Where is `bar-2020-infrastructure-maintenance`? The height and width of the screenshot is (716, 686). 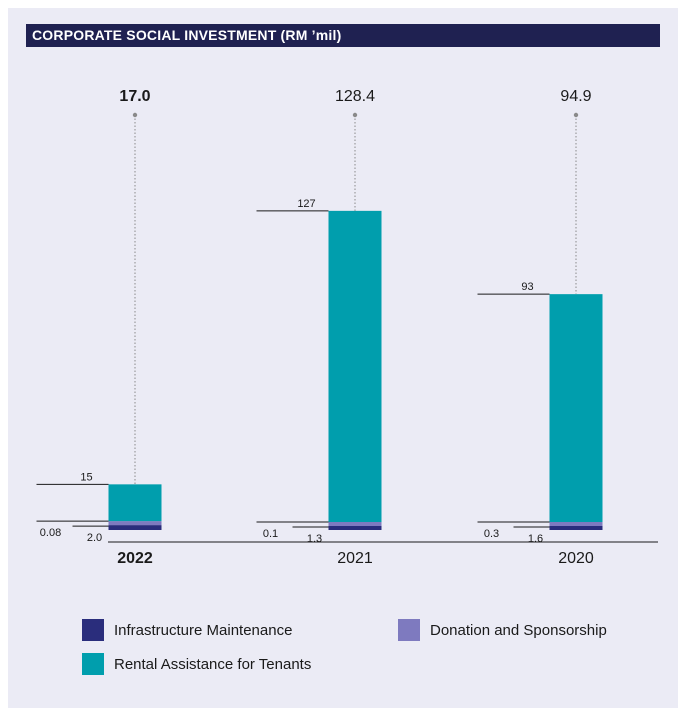 bar-2020-infrastructure-maintenance is located at coordinates (576, 528).